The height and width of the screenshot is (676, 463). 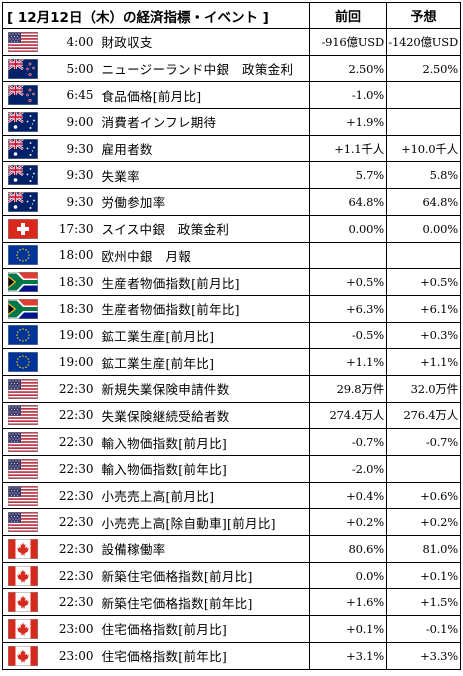 What do you see at coordinates (232, 42) in the screenshot?
I see `table-row: 4:00 財政収支 -916億USD -1420億USD` at bounding box center [232, 42].